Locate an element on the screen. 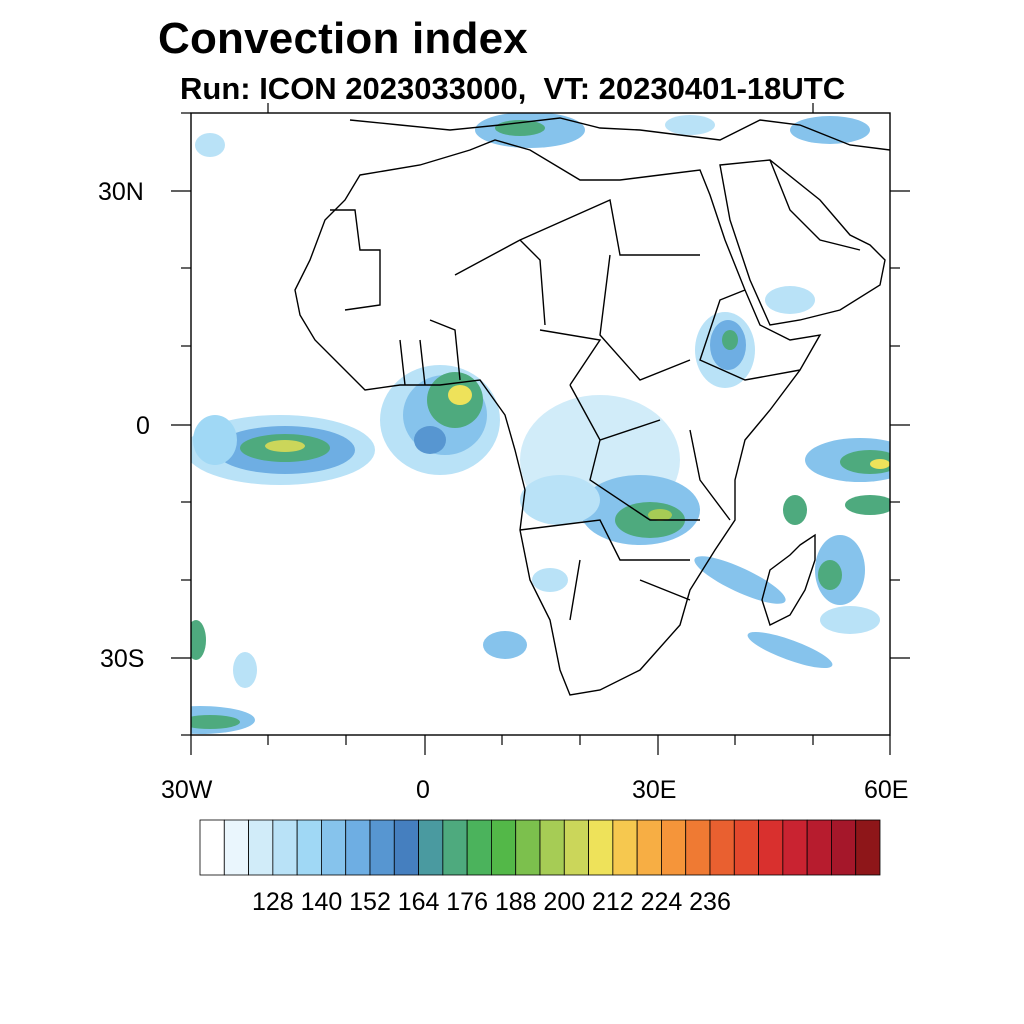 The height and width of the screenshot is (1024, 1024). colorbar-label: 212 is located at coordinates (612, 902).